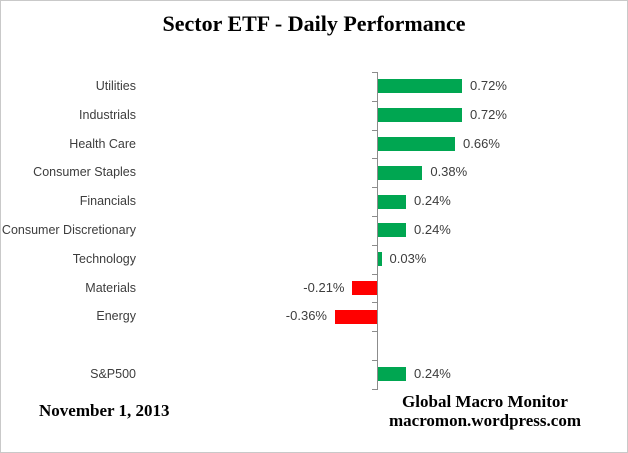 The image size is (628, 453). Describe the element at coordinates (449, 172) in the screenshot. I see `value-label: 0.38%` at that location.